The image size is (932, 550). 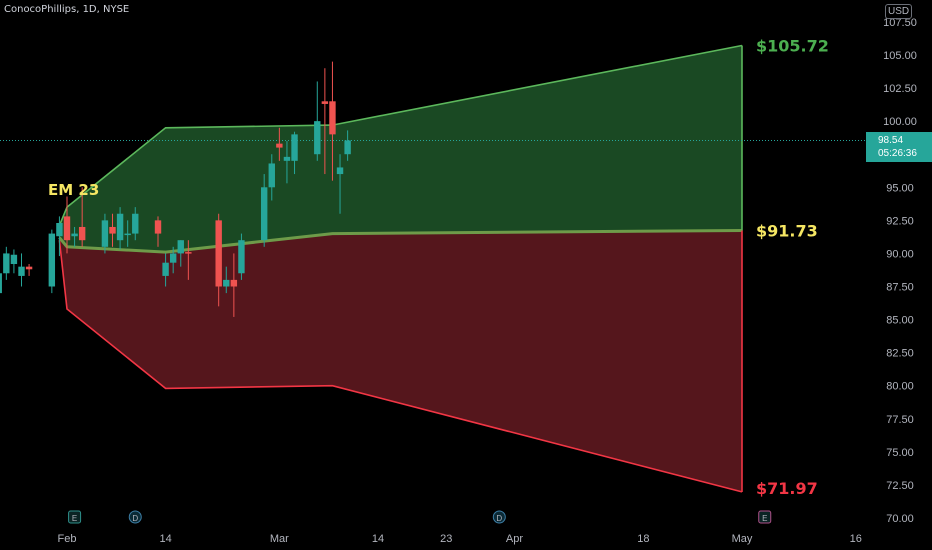 I want to click on y-tick-label: 80.00, so click(x=900, y=387).